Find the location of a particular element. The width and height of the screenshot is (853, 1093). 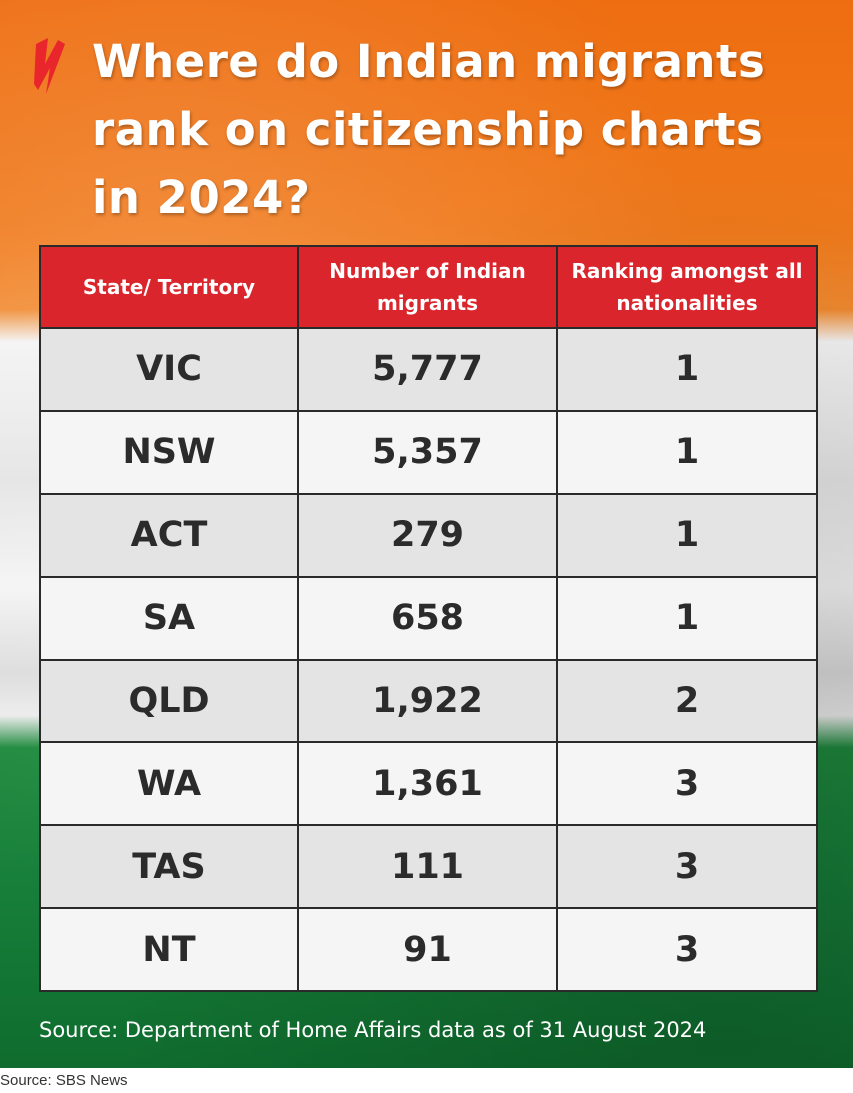

migrants-cell: 111 is located at coordinates (427, 867).